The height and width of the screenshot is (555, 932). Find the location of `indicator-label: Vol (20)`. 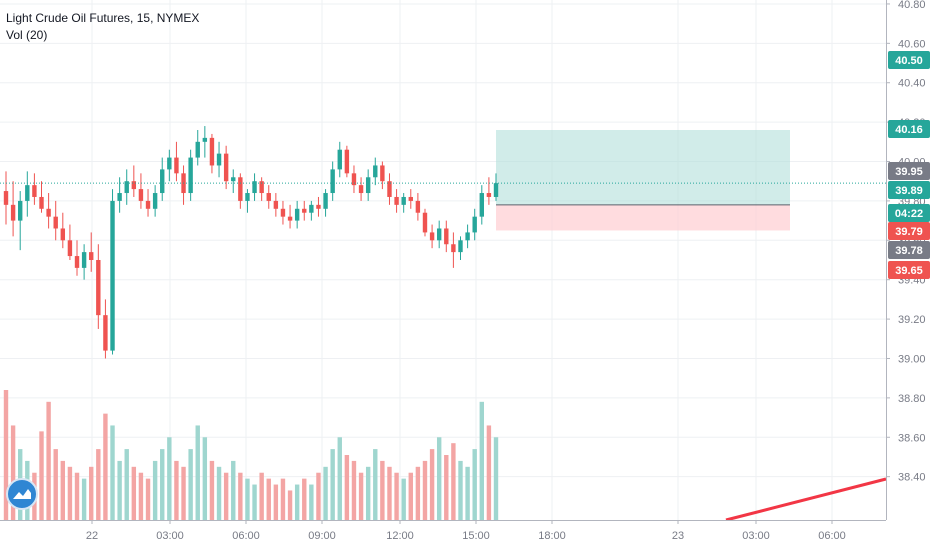

indicator-label: Vol (20) is located at coordinates (27, 35).